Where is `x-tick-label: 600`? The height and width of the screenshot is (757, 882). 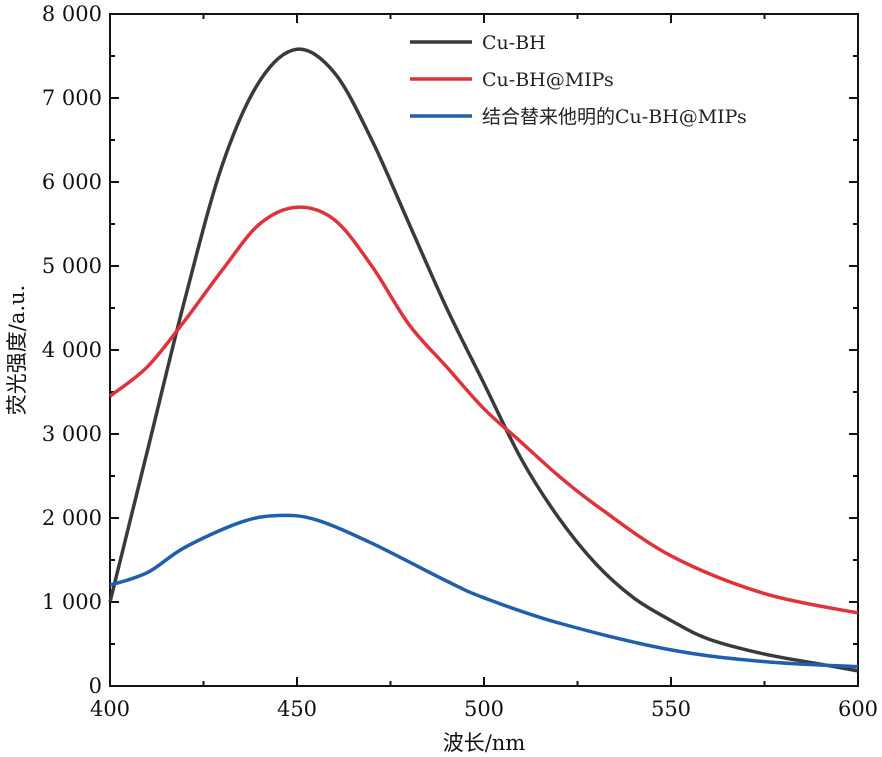 x-tick-label: 600 is located at coordinates (858, 709).